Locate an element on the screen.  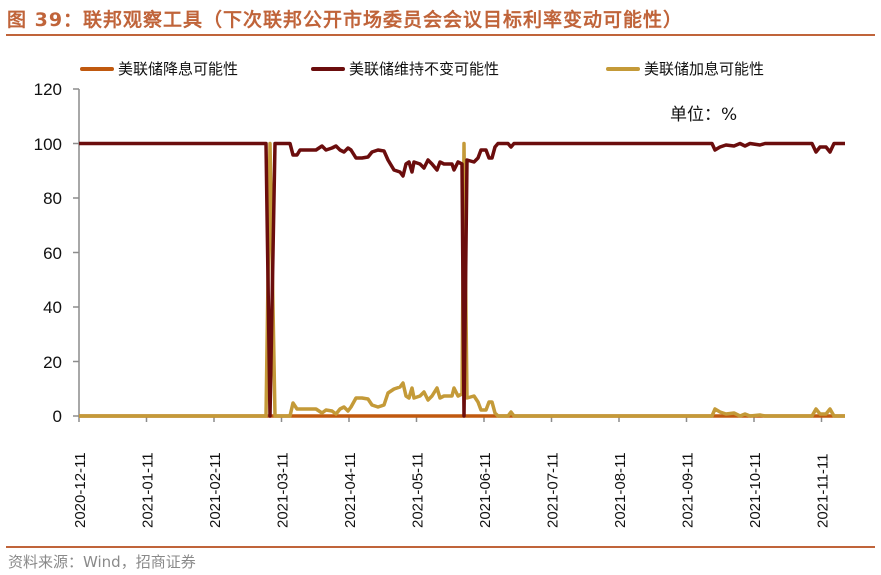
legend-item-cut: 美联储降息可能性 is located at coordinates (159, 68).